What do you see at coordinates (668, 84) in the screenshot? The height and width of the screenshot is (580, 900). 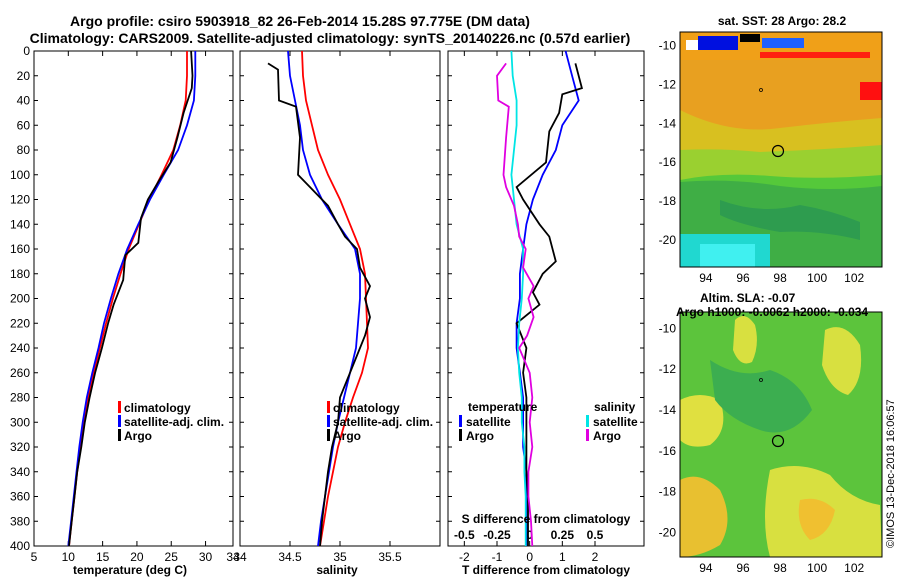 I see `map-lat-label: -12` at bounding box center [668, 84].